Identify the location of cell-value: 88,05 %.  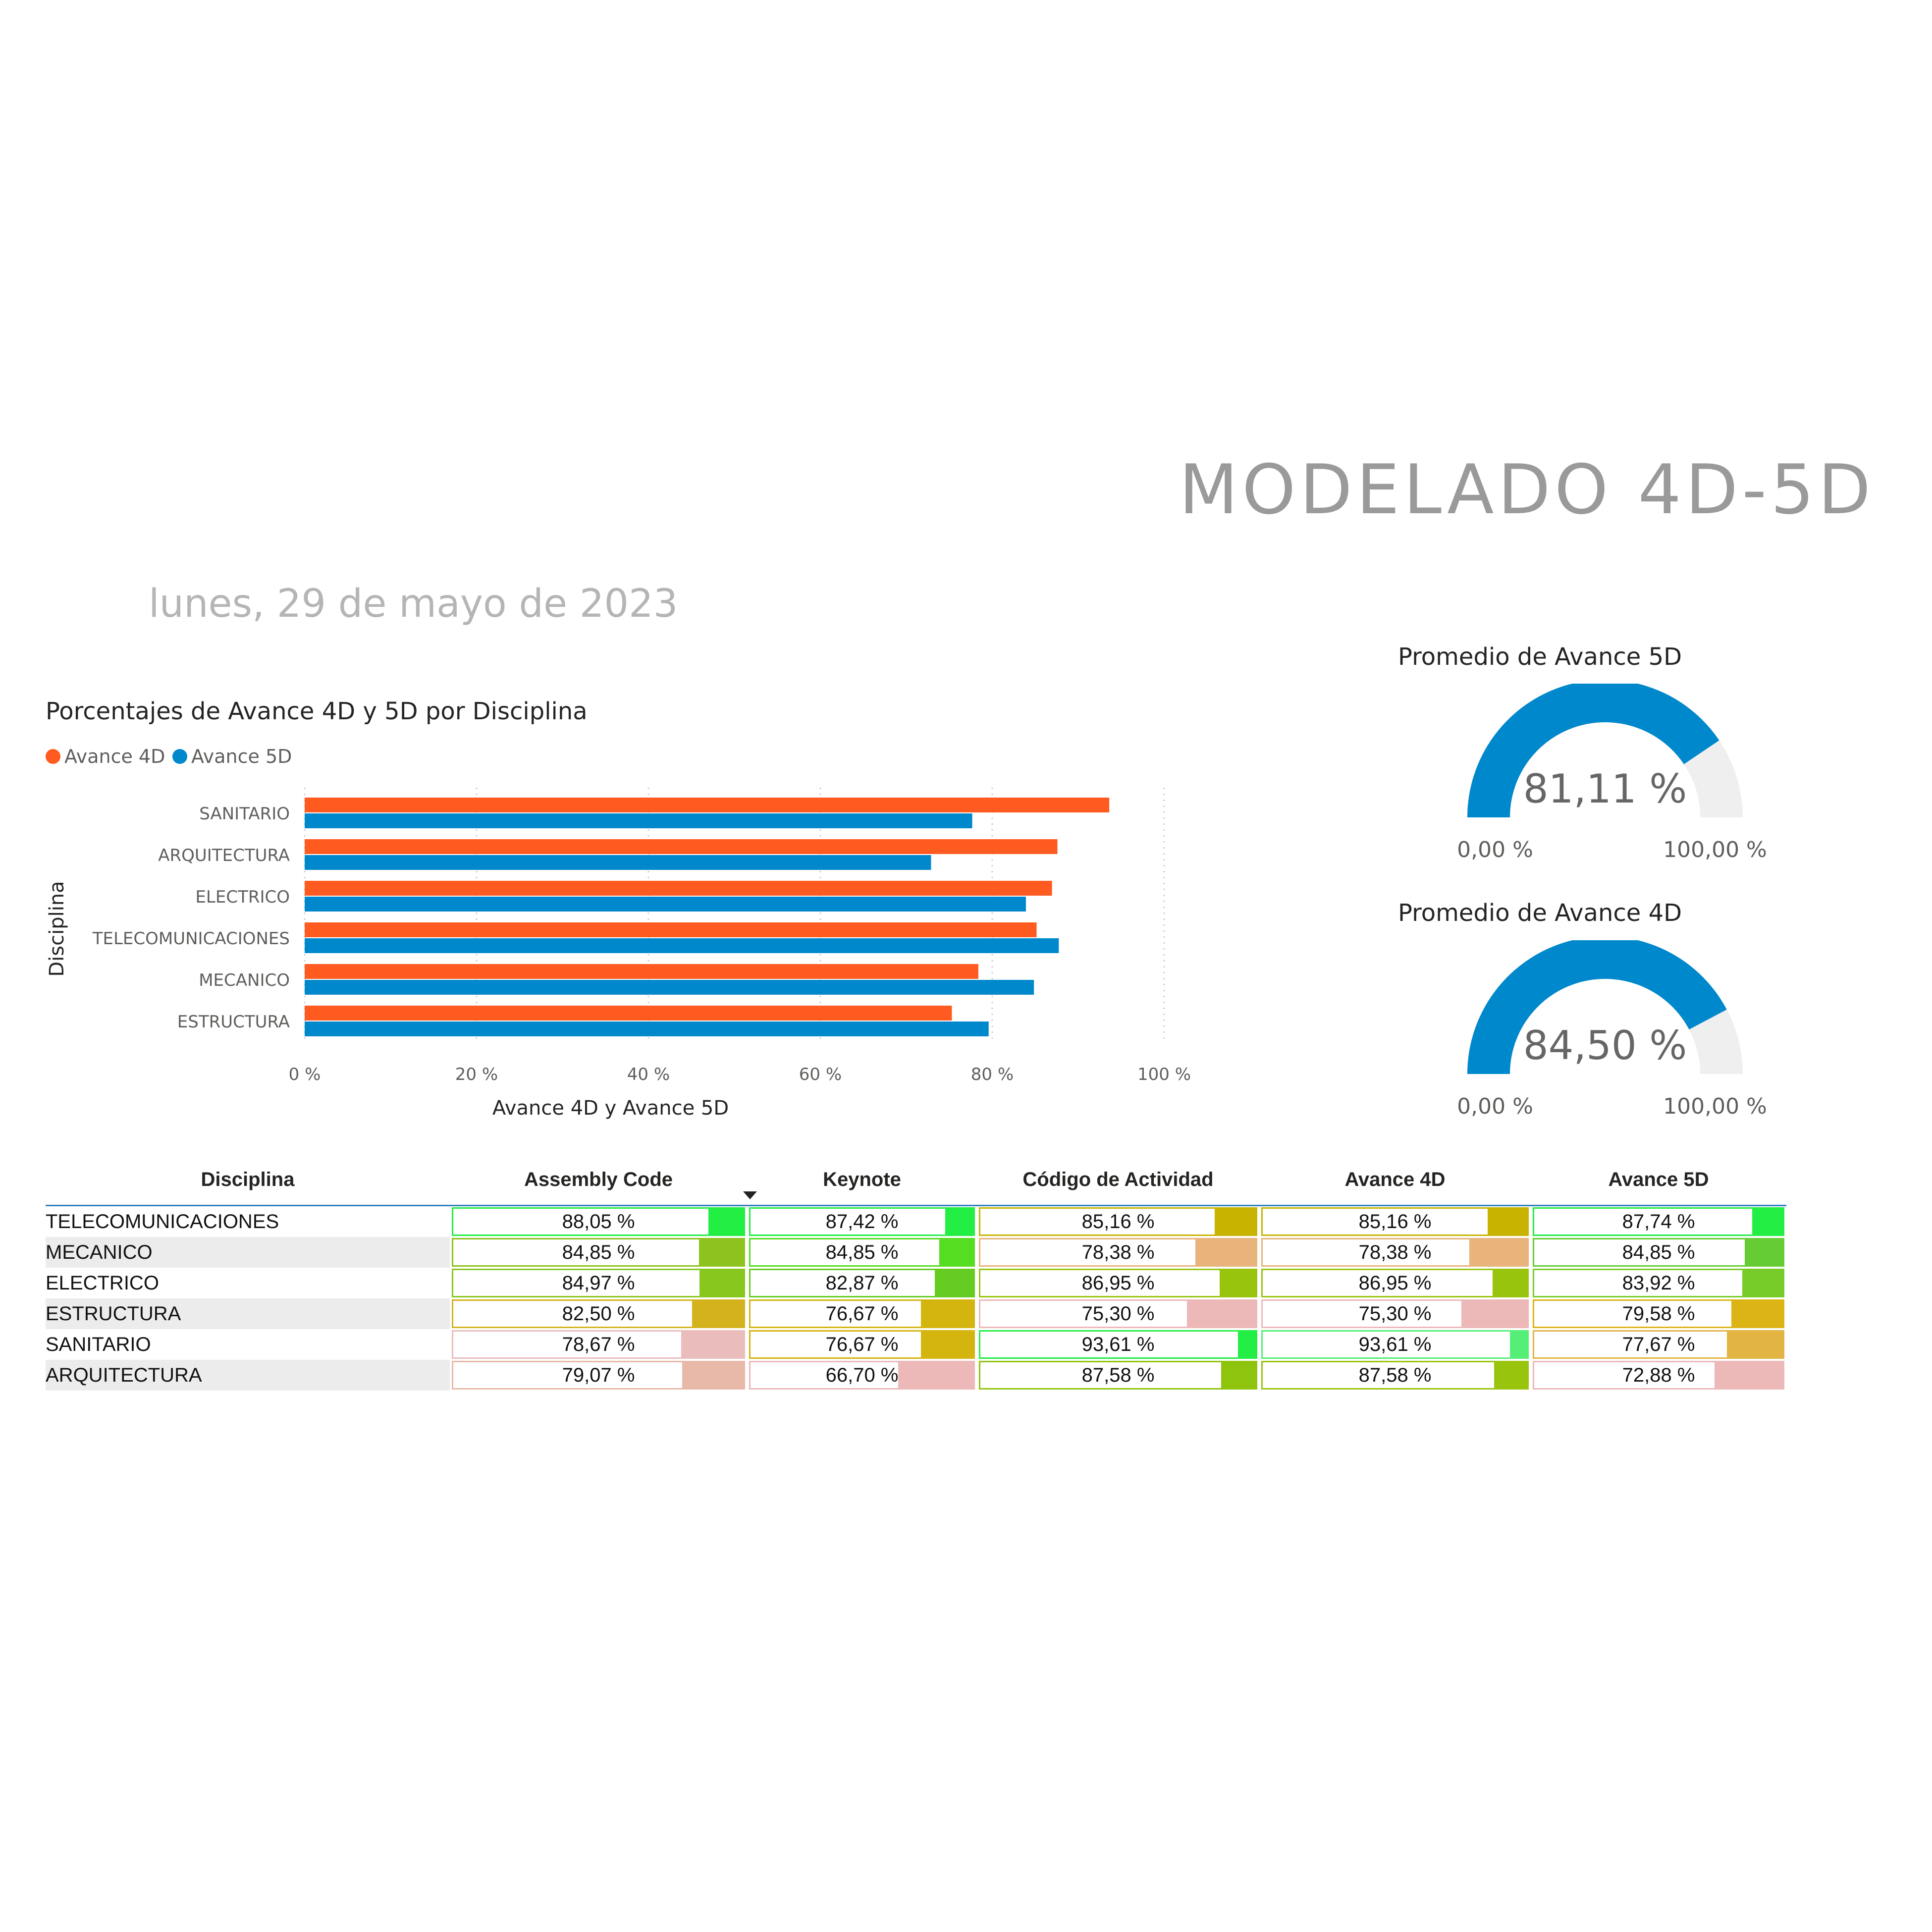
(598, 1221).